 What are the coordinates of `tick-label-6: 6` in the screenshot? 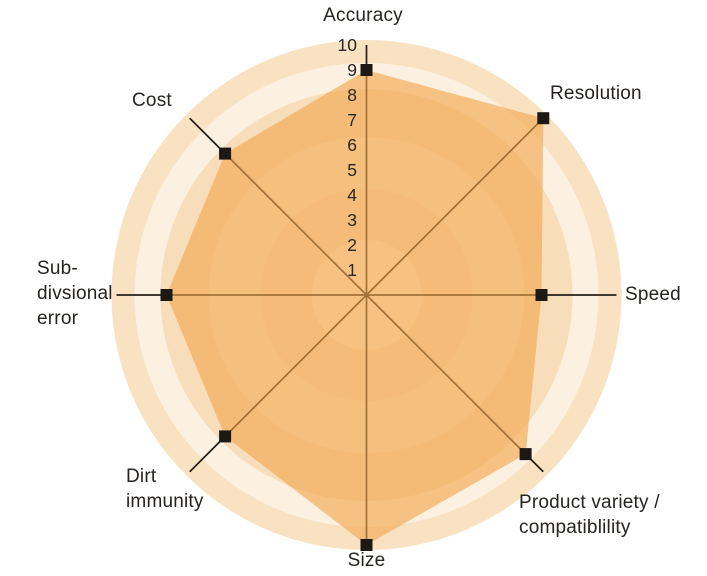 It's located at (352, 145).